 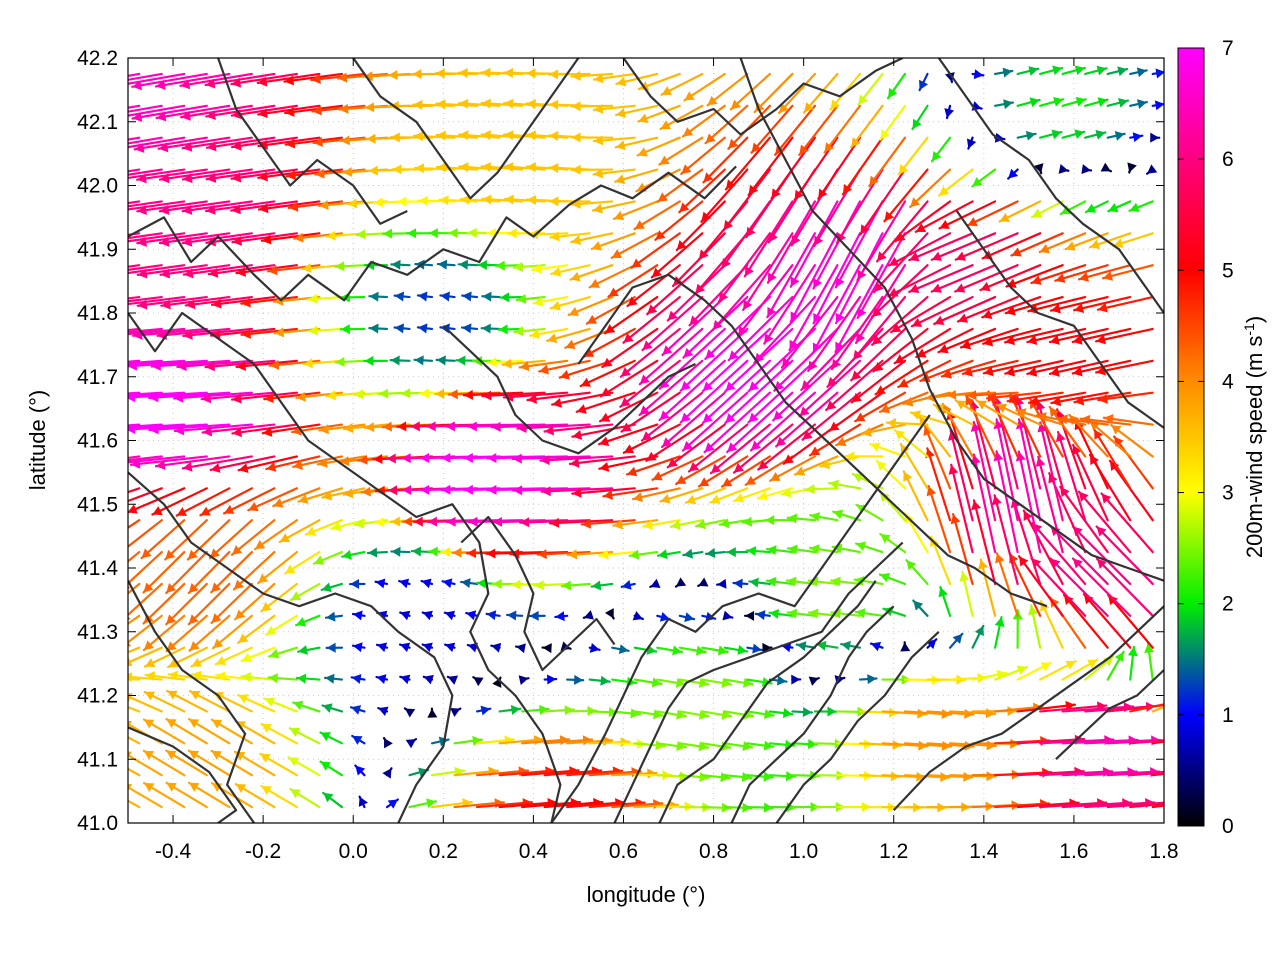 I want to click on y-tick-label: 42.1, so click(x=97, y=122).